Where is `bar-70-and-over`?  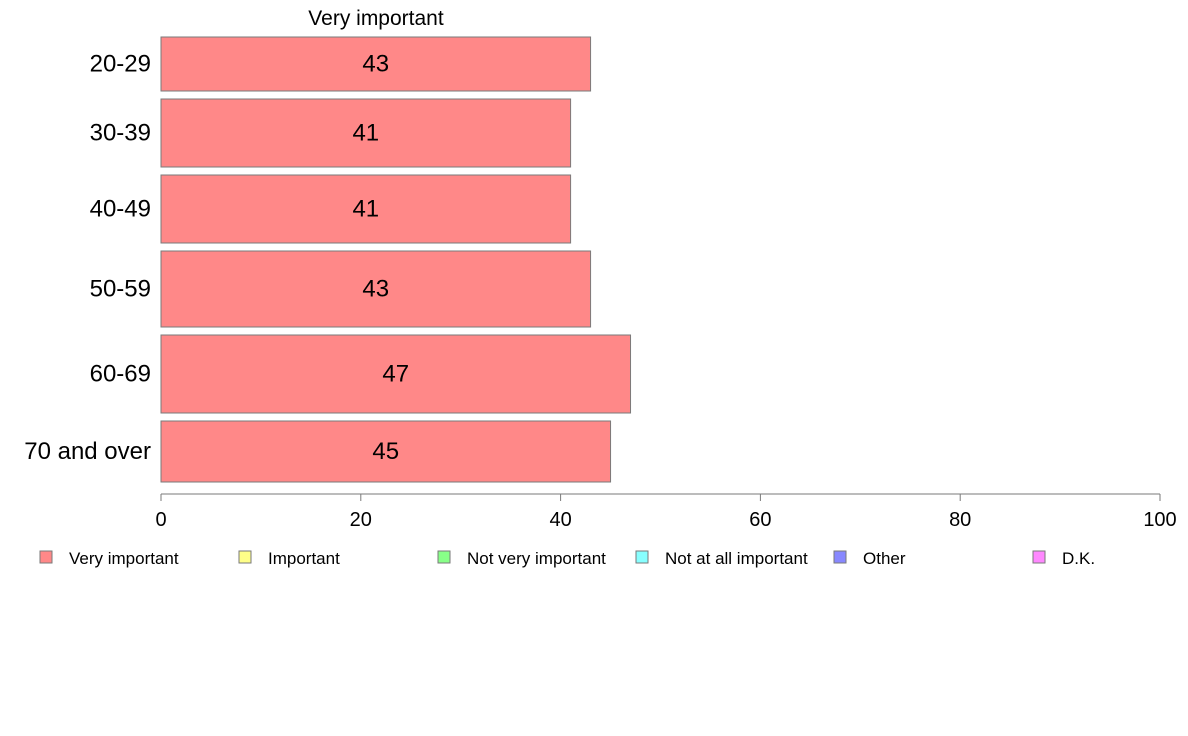
bar-70-and-over is located at coordinates (386, 451).